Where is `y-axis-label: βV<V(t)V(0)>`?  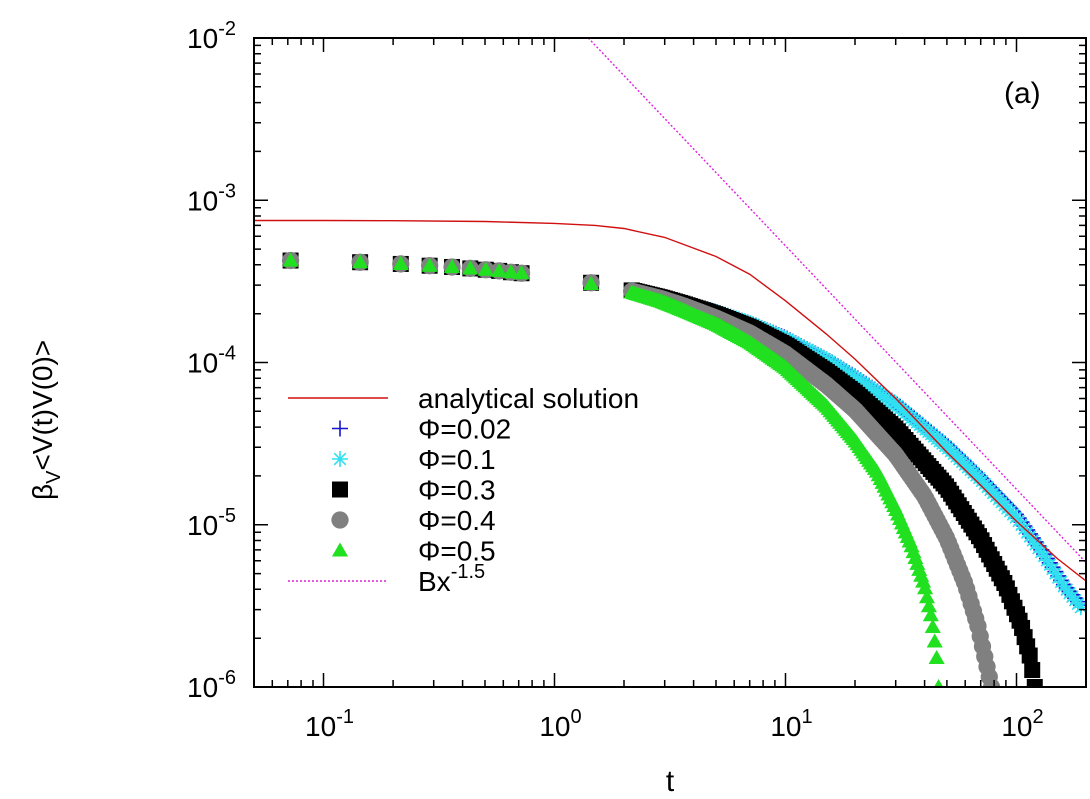 y-axis-label: βV<V(t)V(0)> is located at coordinates (46, 420).